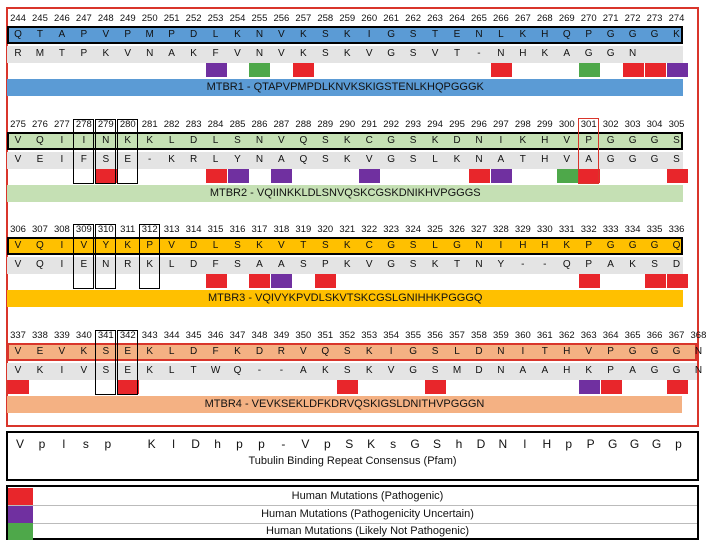 This screenshot has width=708, height=547. Describe the element at coordinates (42, 444) in the screenshot. I see `consensus-residue: p` at that location.